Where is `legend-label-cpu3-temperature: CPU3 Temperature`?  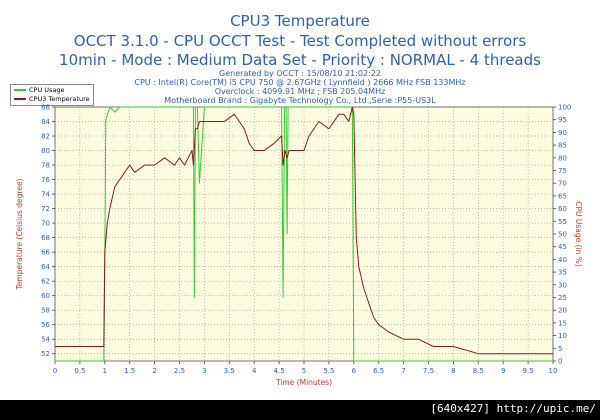
legend-label-cpu3-temperature: CPU3 Temperature is located at coordinates (59, 99).